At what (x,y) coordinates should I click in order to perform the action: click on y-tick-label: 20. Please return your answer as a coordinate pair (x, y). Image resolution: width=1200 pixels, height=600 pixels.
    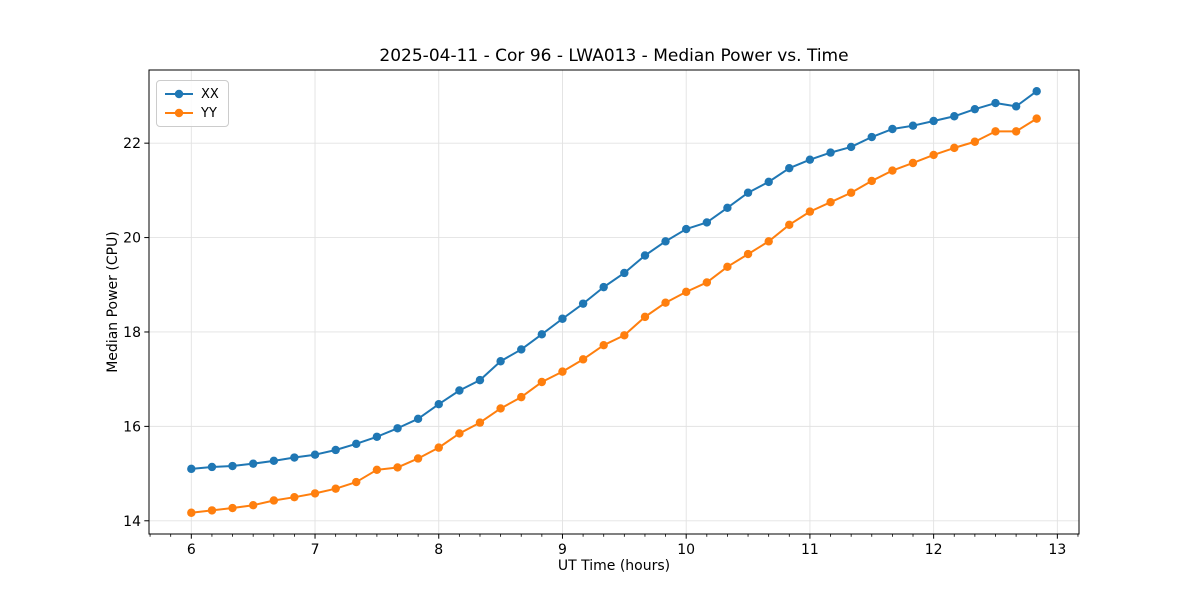
    Looking at the image, I should click on (132, 239).